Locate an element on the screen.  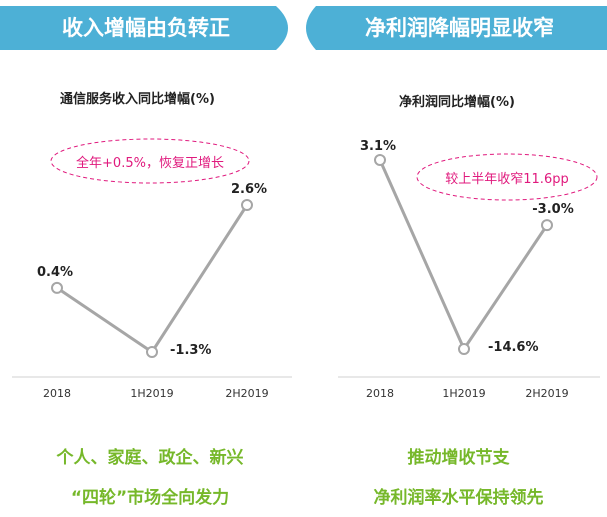
profit-data-label-2H2019: -3.0% is located at coordinates (552, 209).